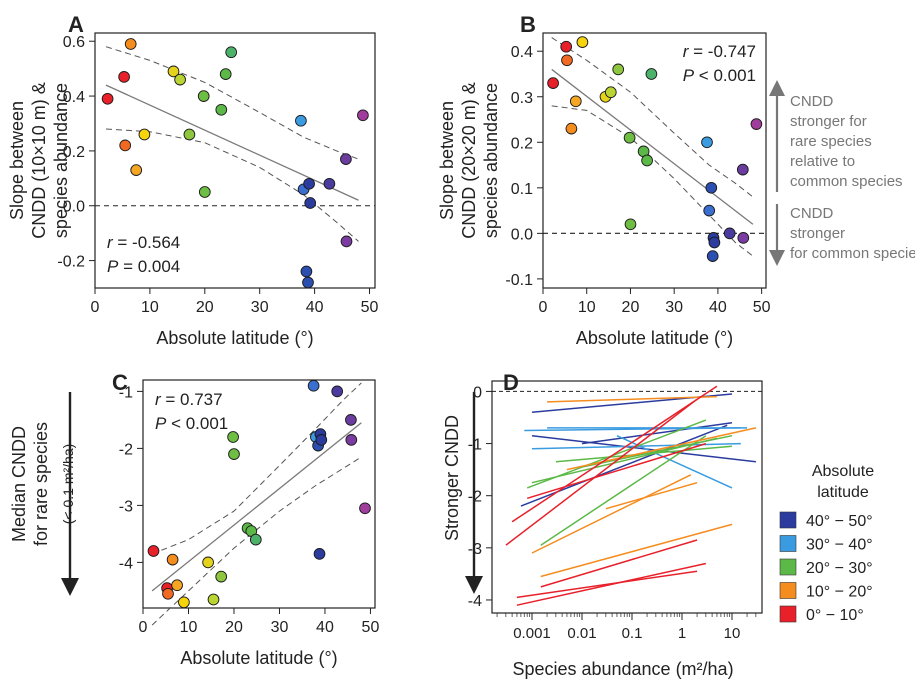  Describe the element at coordinates (70, 587) in the screenshot. I see `arrow-head` at that location.